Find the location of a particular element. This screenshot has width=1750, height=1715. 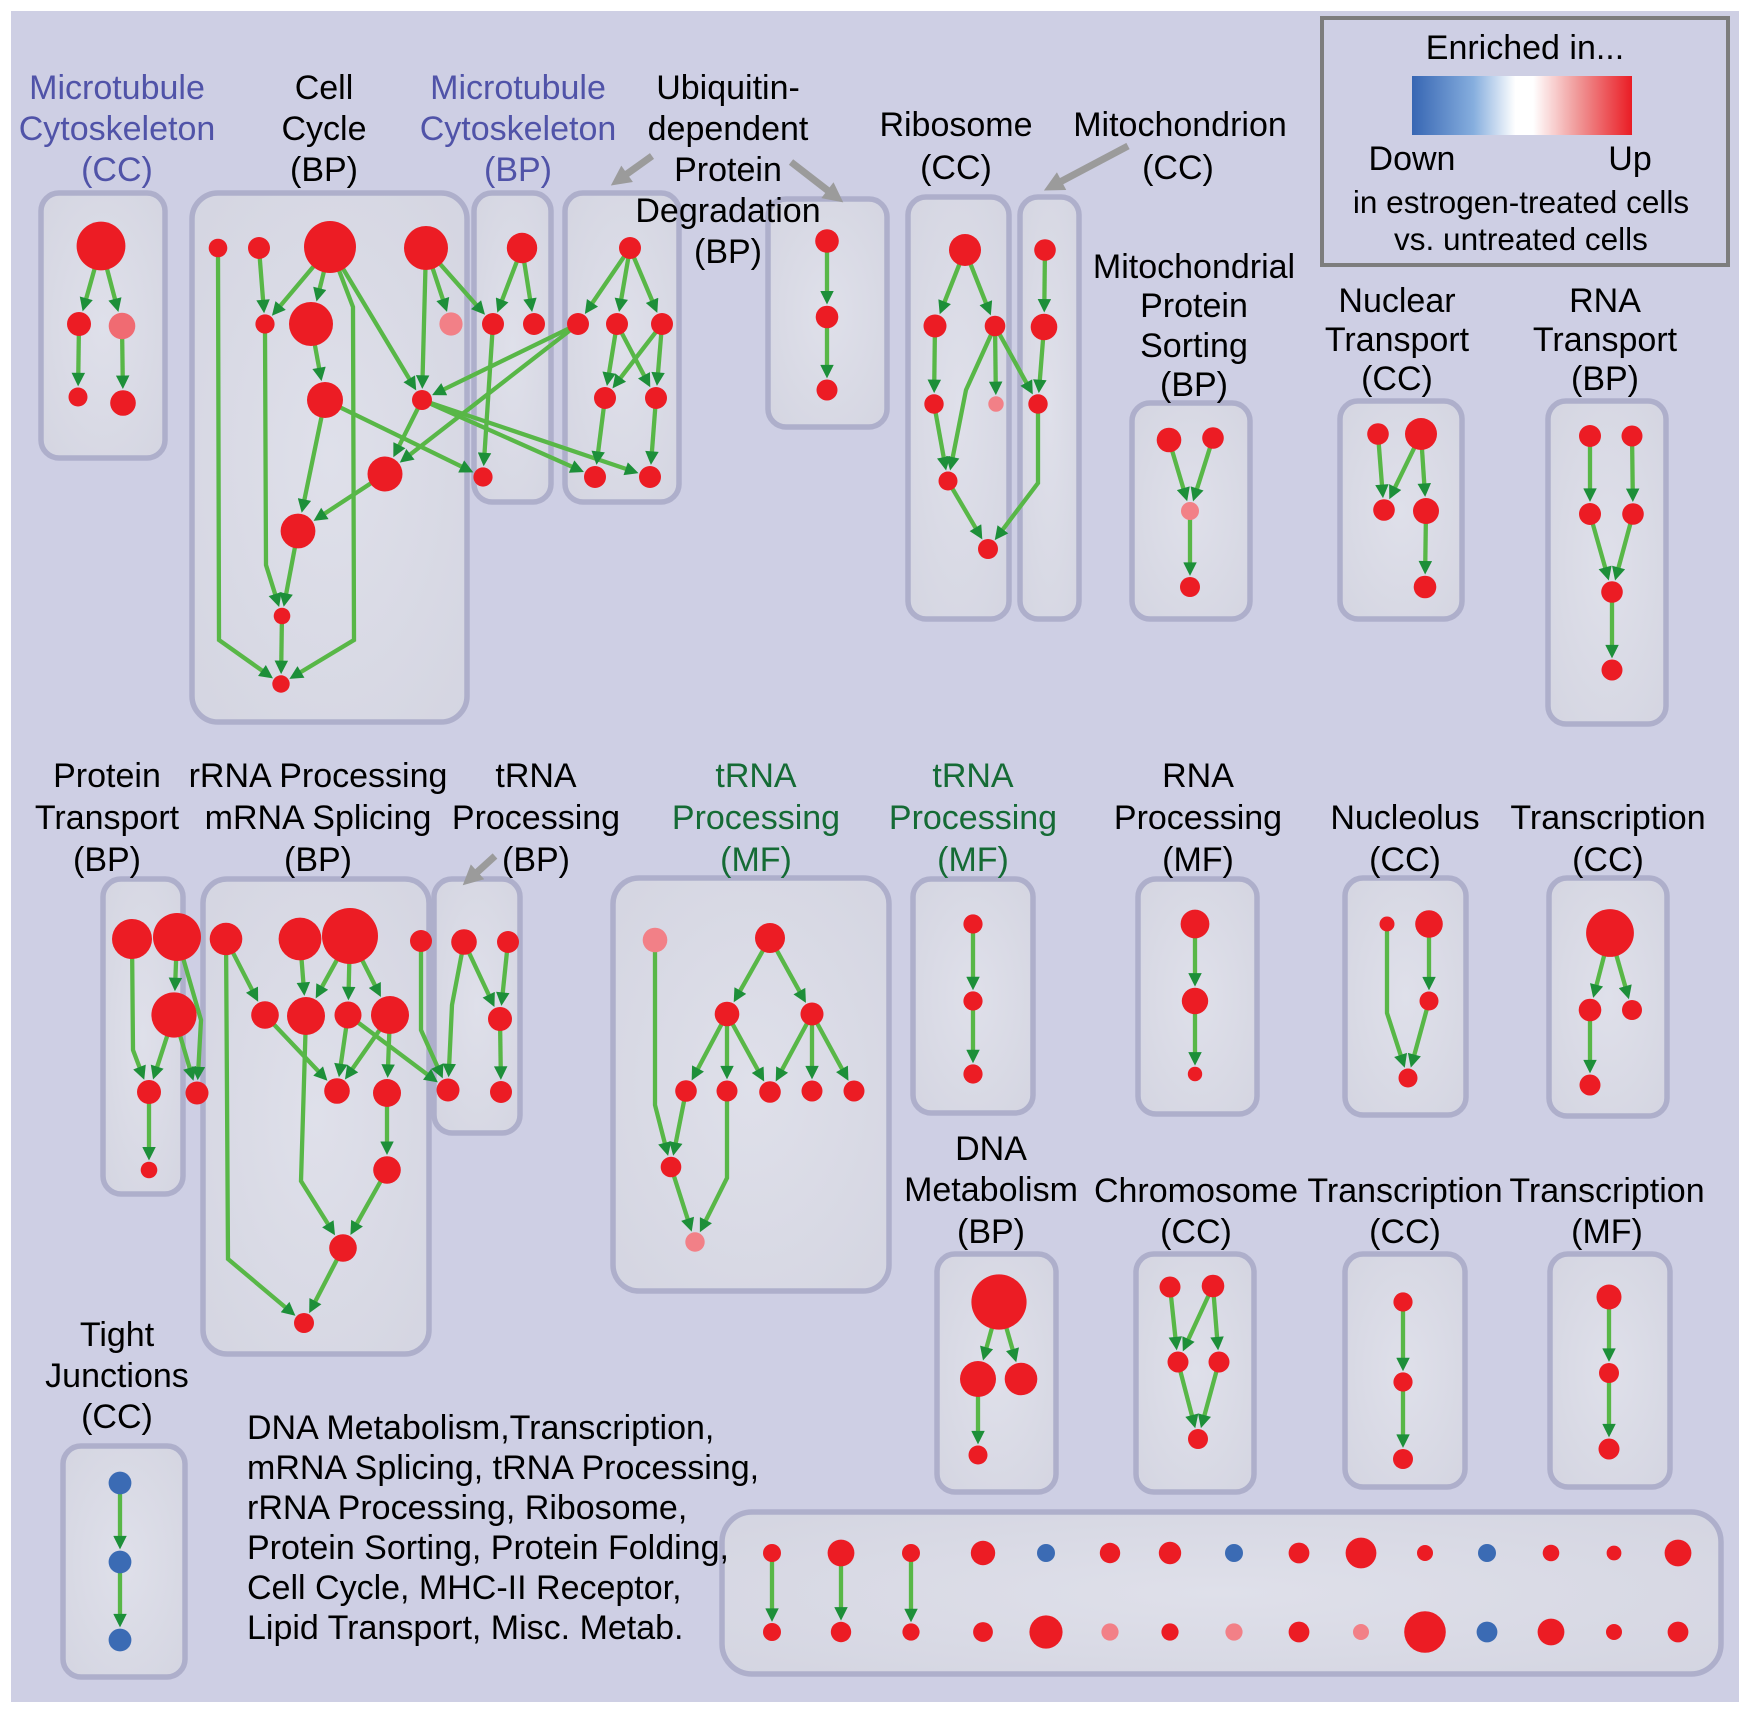

svg-text: Up is located at coordinates (1629, 159).